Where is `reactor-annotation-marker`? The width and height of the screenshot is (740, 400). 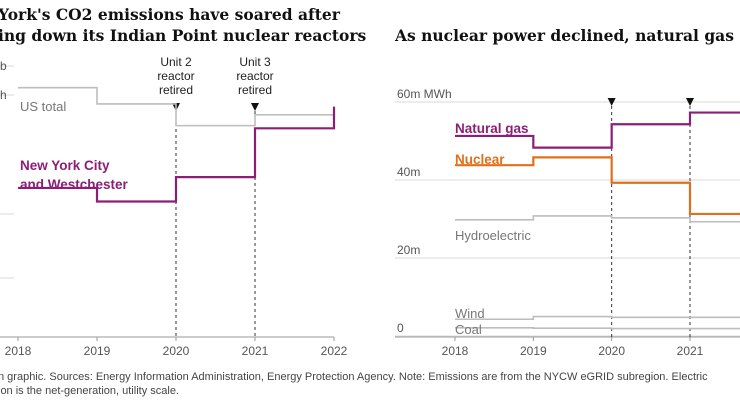
reactor-annotation-marker is located at coordinates (255, 107).